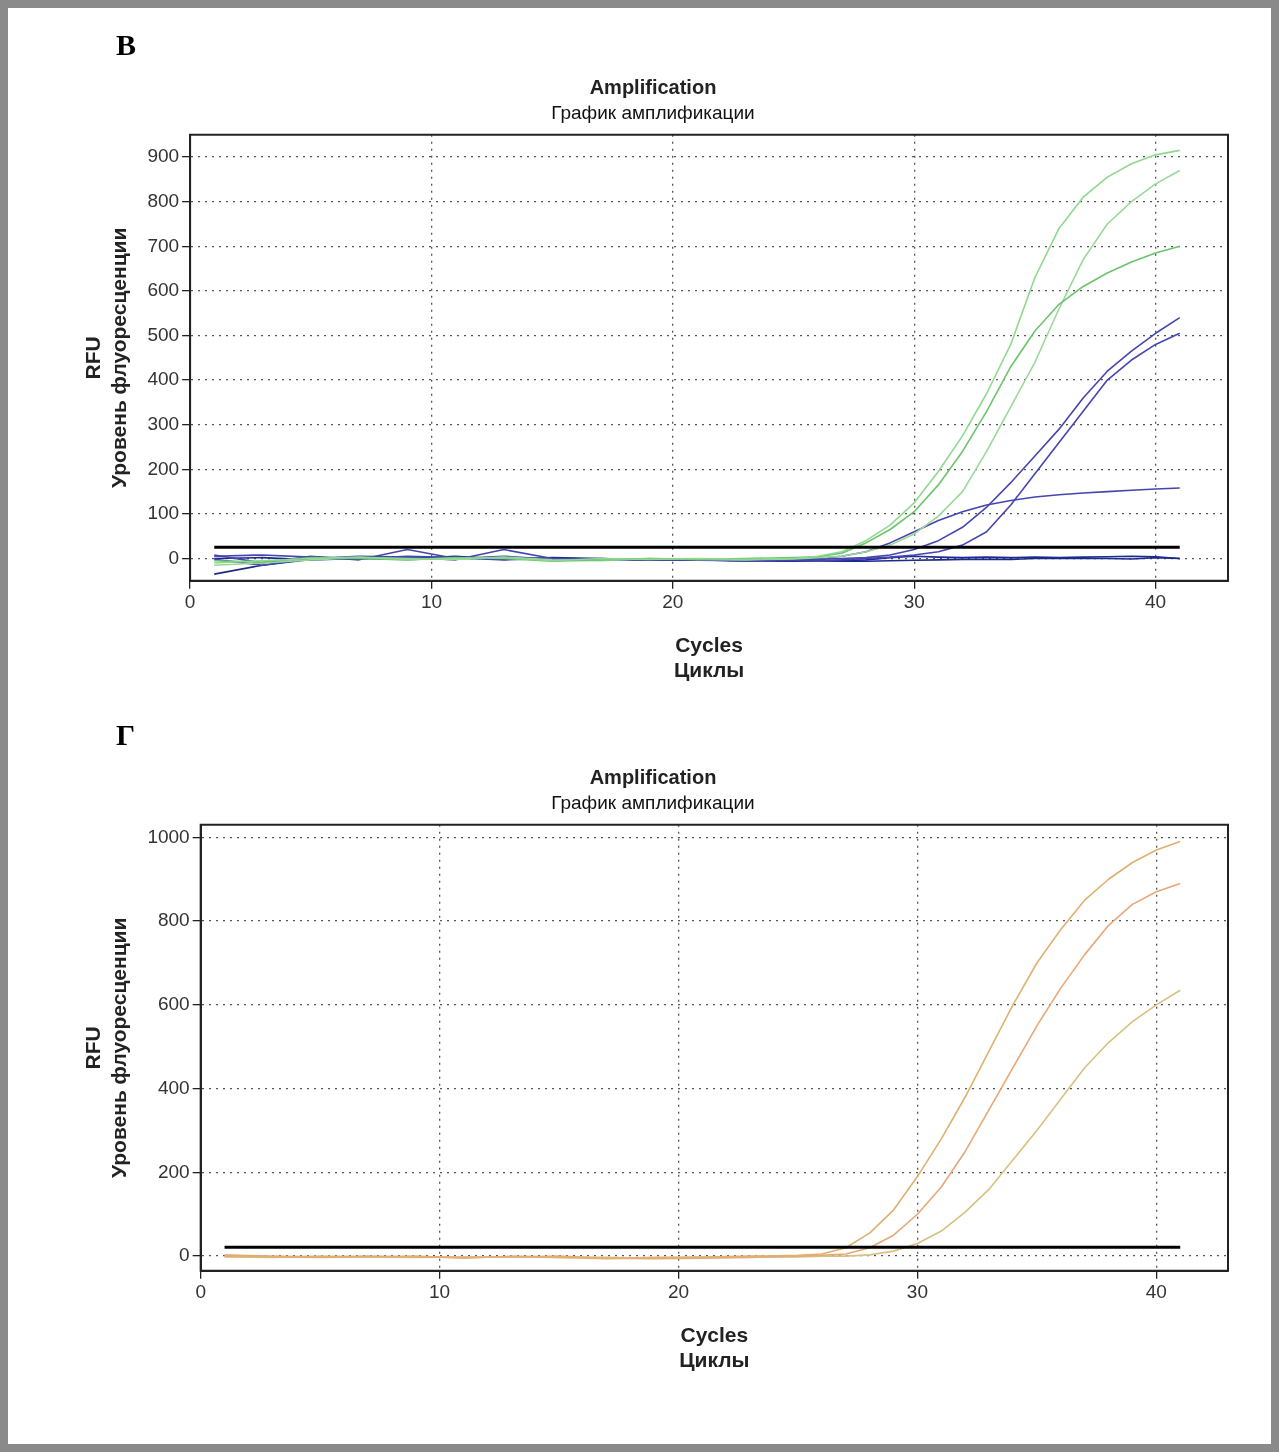  Describe the element at coordinates (168, 836) in the screenshot. I see `y-tick-label: 1000` at that location.